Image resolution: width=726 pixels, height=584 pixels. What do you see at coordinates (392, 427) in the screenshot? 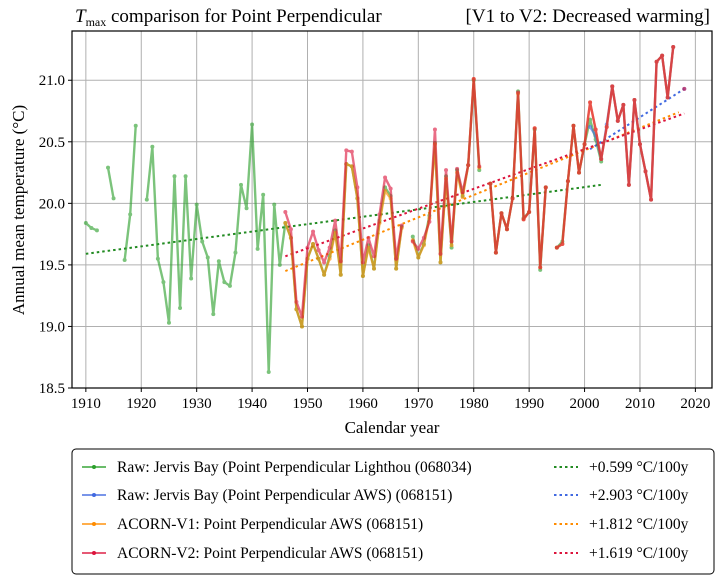
I see `x-axis-label: Calendar year` at bounding box center [392, 427].